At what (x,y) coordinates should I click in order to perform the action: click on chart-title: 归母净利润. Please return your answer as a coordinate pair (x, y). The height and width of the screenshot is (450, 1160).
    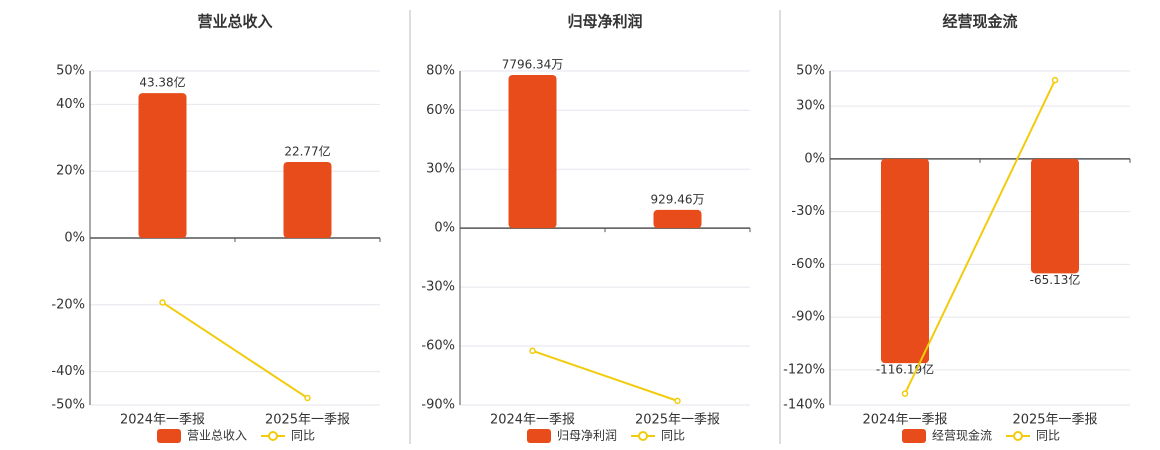
    Looking at the image, I should click on (604, 22).